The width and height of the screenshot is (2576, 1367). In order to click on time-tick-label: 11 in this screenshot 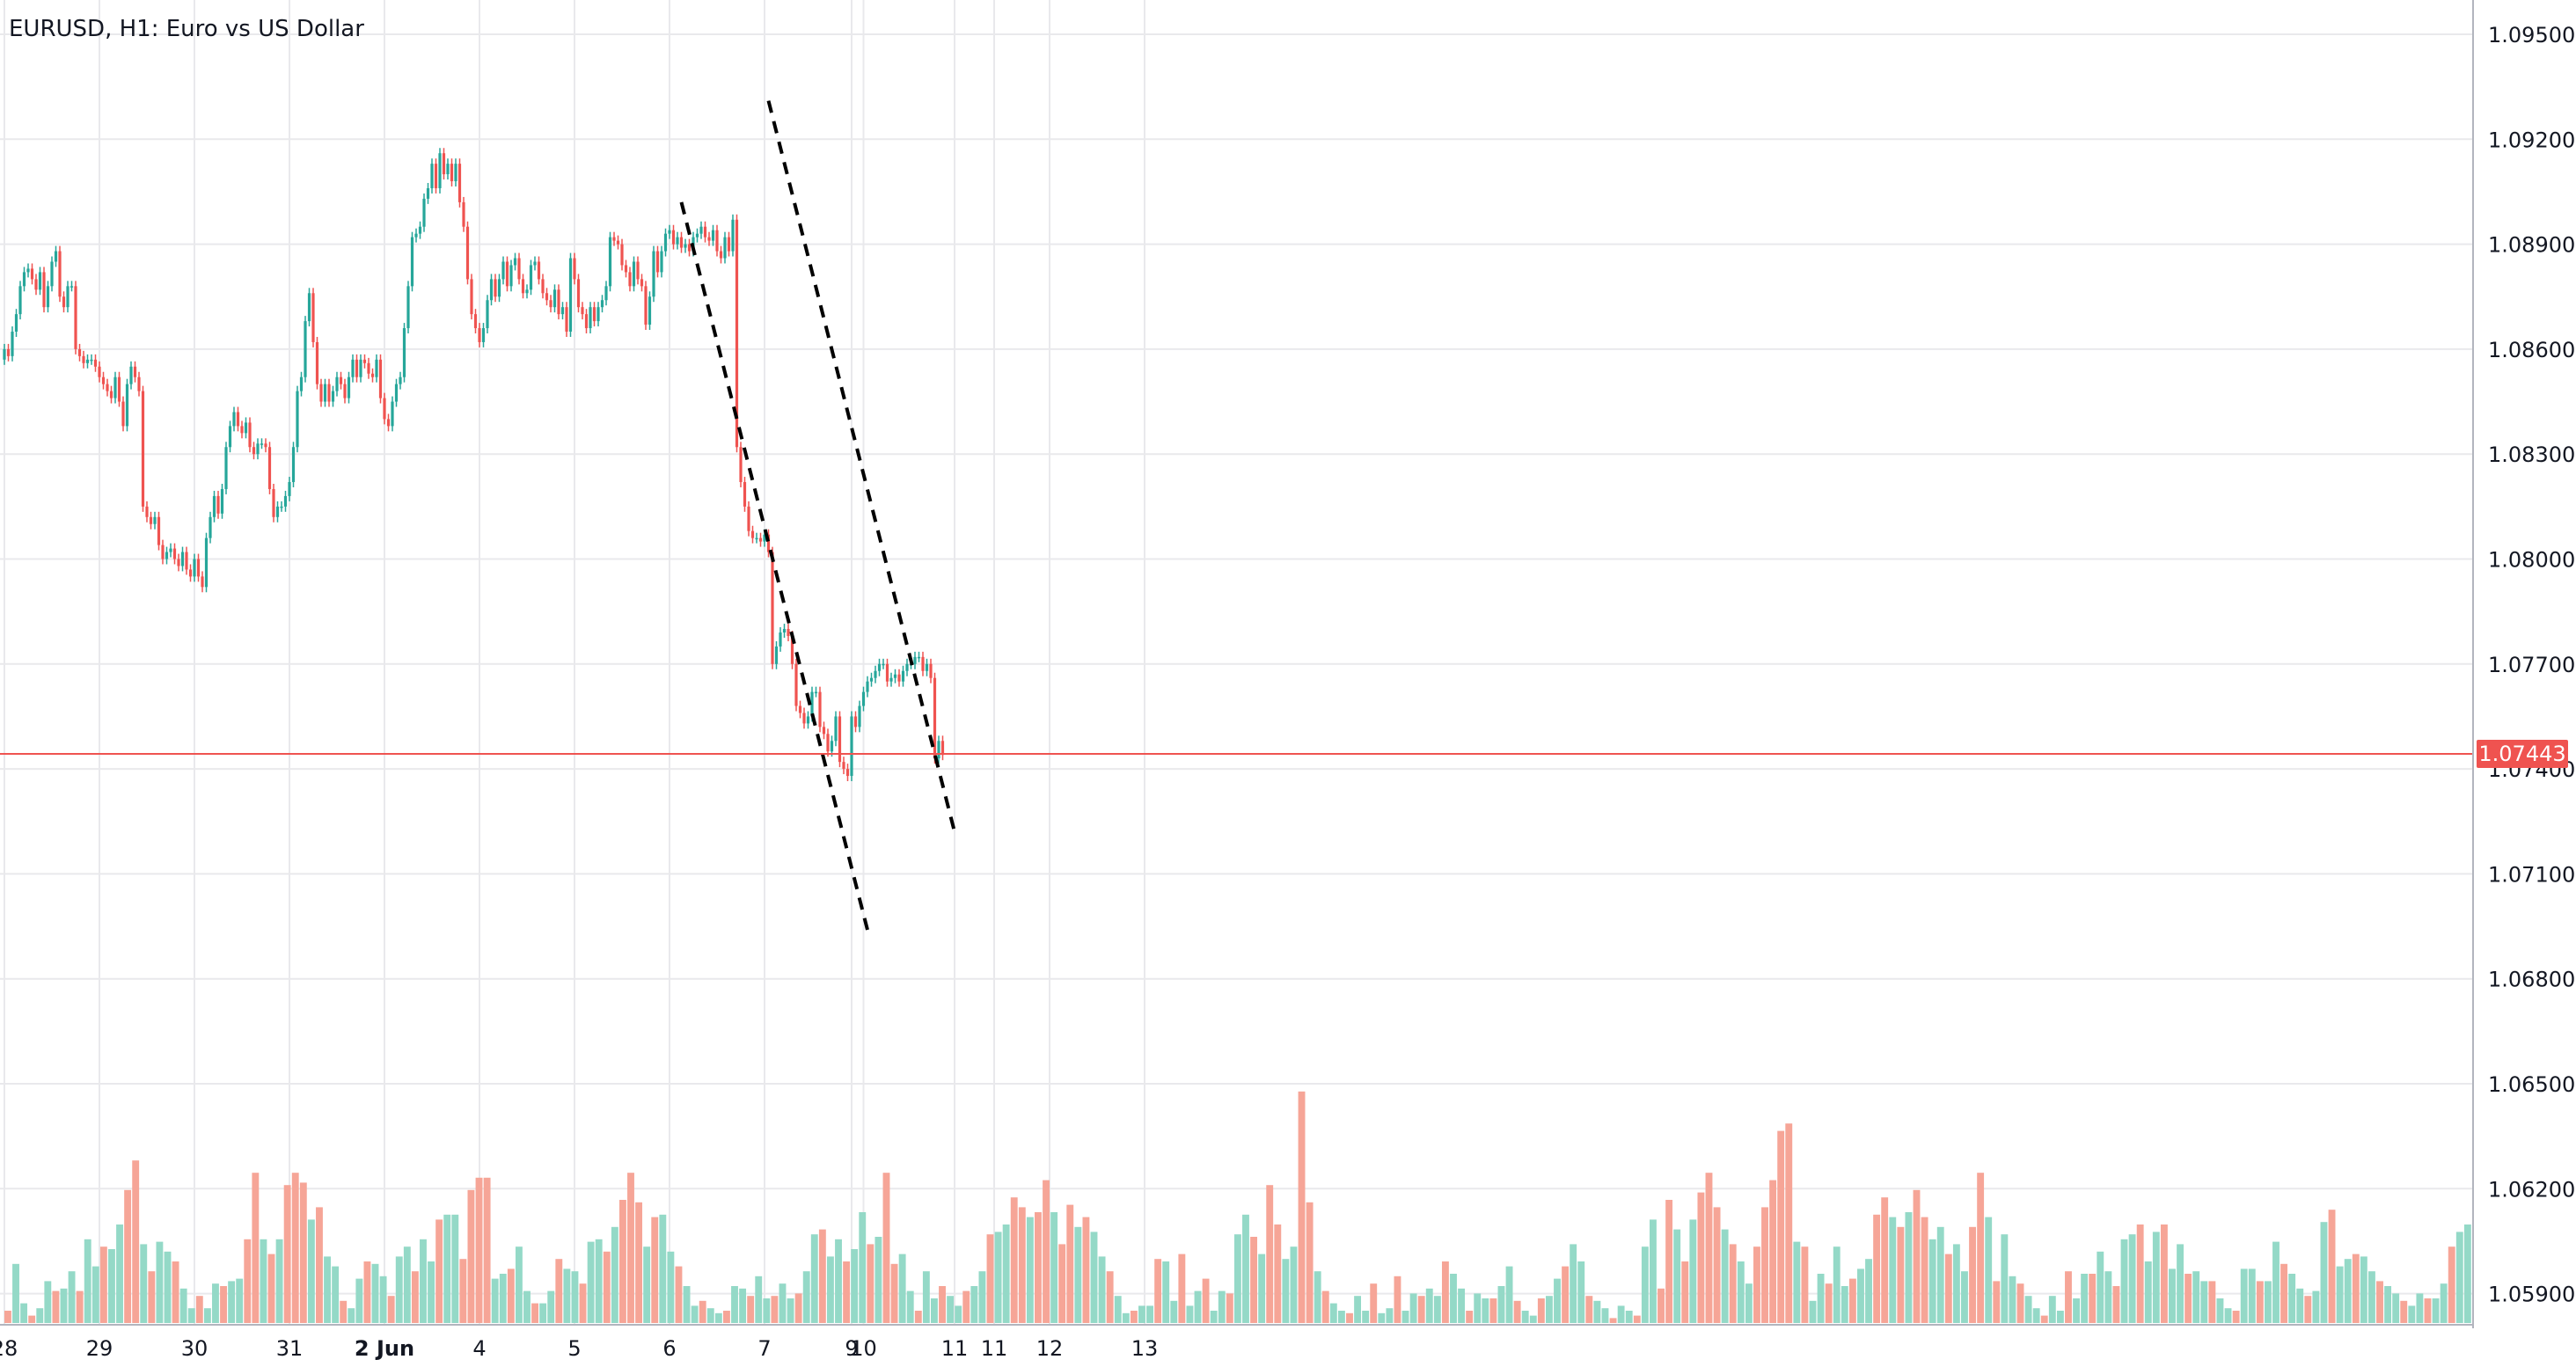, I will do `click(955, 1349)`.